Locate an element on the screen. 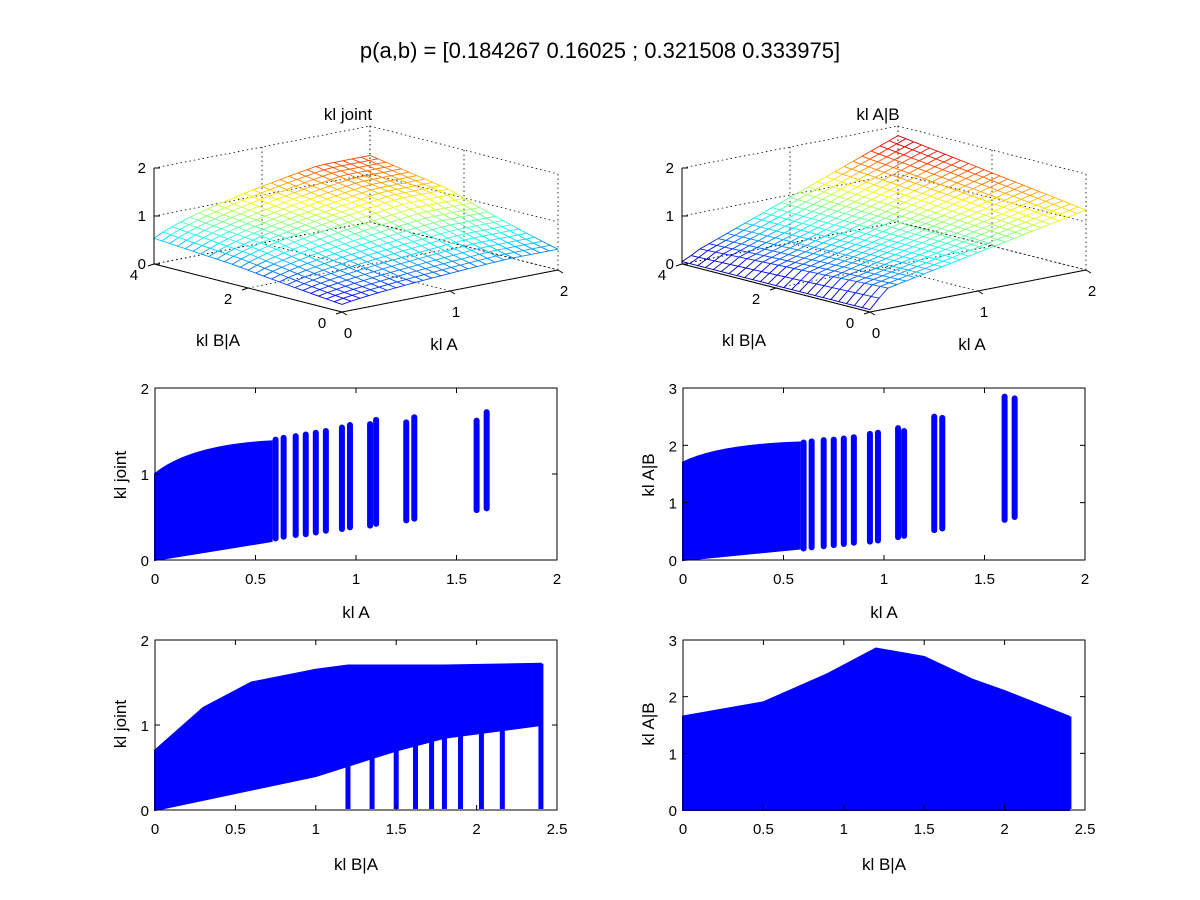 The image size is (1200, 900). scatter-kl-a-given-b-vs-kl-b-given-a: kl B|A kl A|B 0 0.5 1 1.5 2 2.5 0 1 2 3 is located at coordinates (867, 753).